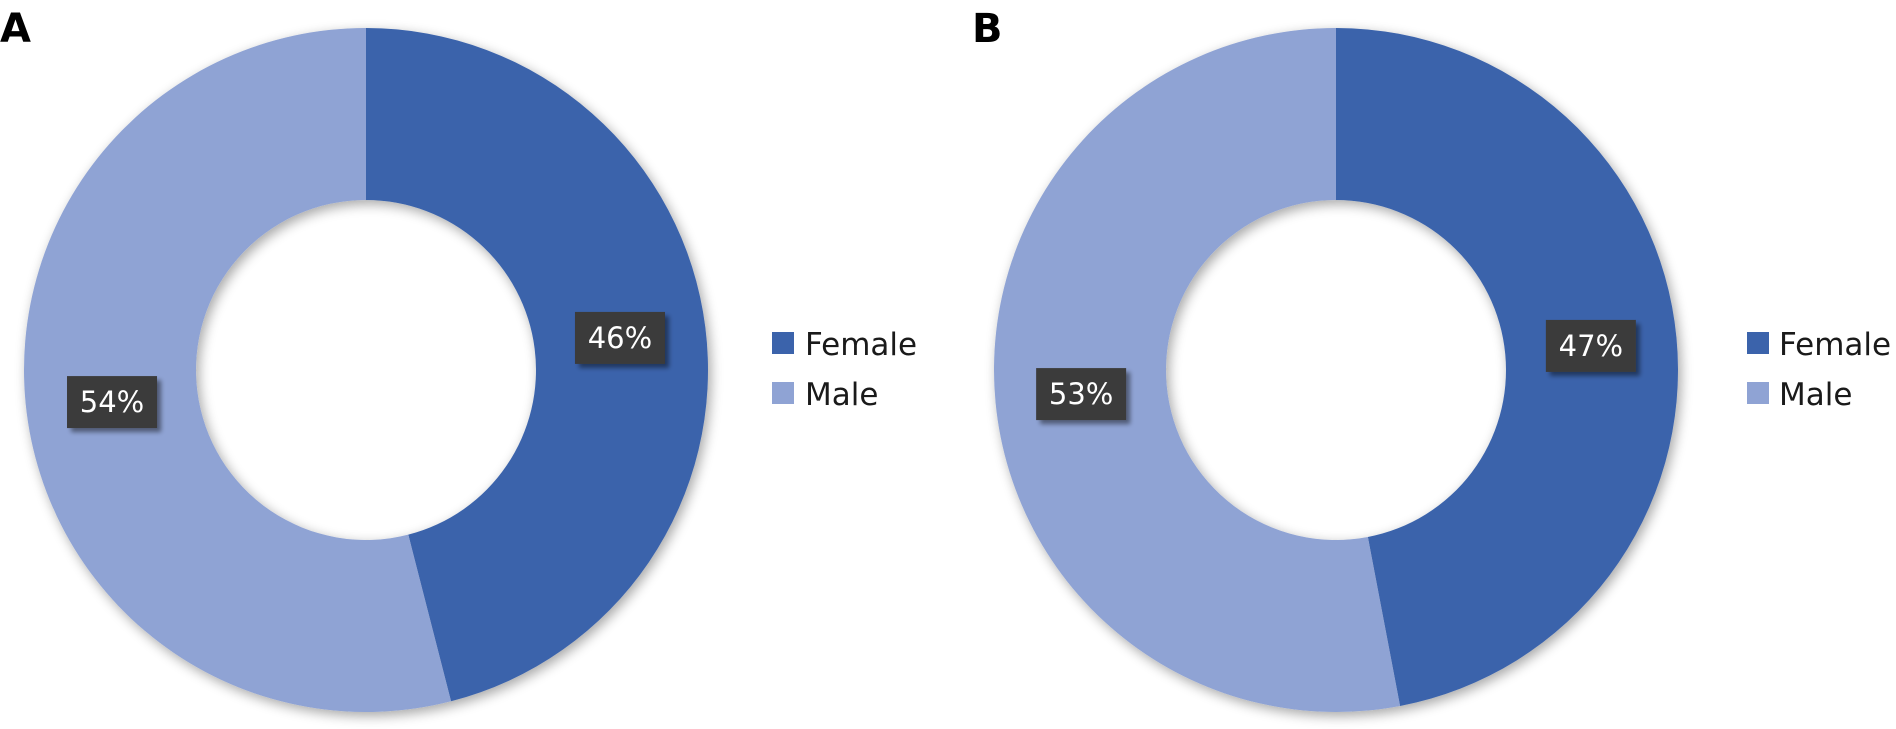 The height and width of the screenshot is (729, 1896). I want to click on data-label-female: 47%, so click(1591, 346).